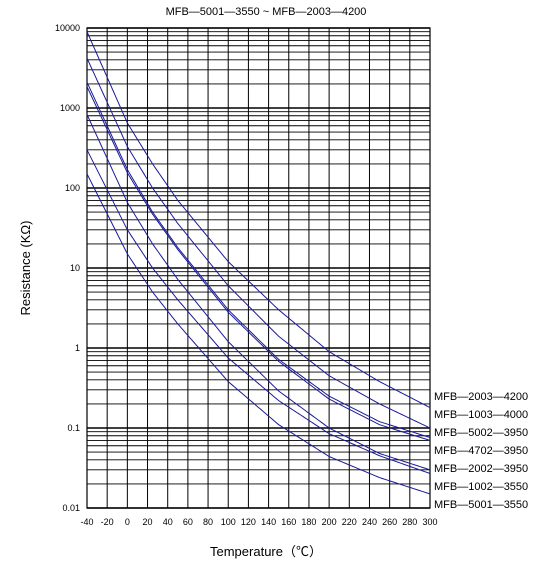 The width and height of the screenshot is (553, 568). What do you see at coordinates (481, 487) in the screenshot?
I see `legend-entry: MFB—1002—3550` at bounding box center [481, 487].